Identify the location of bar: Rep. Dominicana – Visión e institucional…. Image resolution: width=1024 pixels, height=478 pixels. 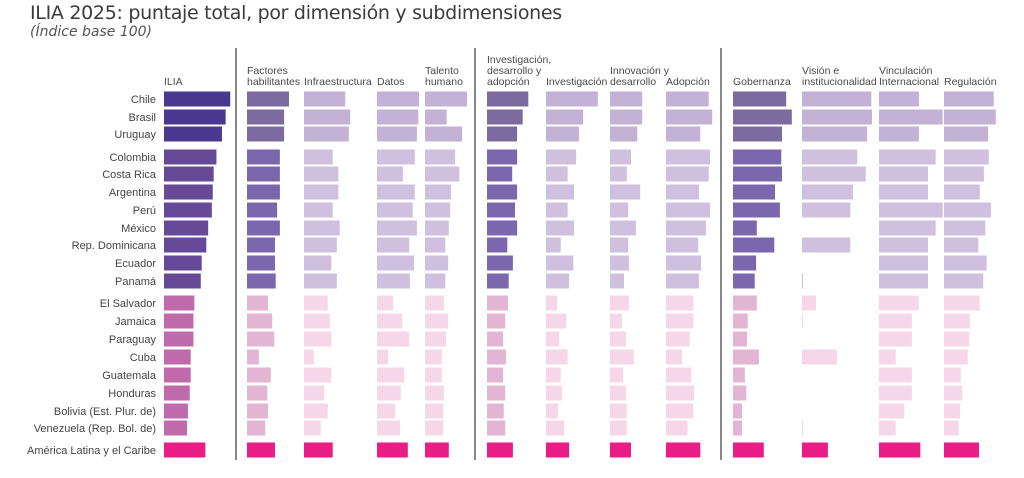
(826, 245).